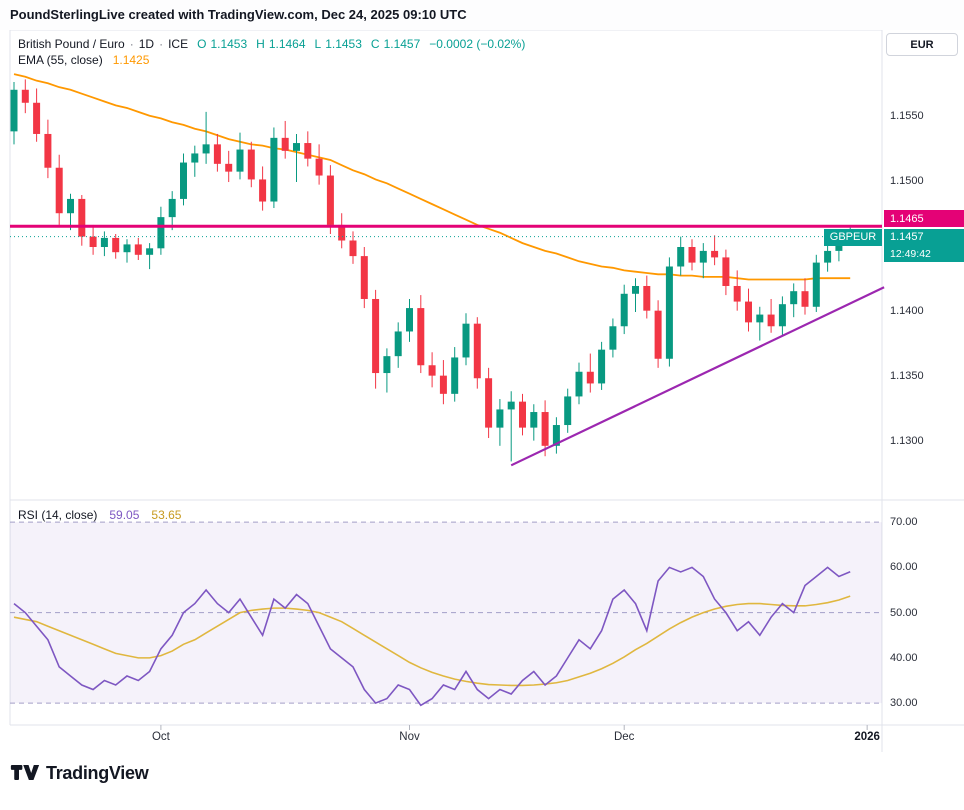  Describe the element at coordinates (624, 737) in the screenshot. I see `time-tick-label: Dec` at that location.